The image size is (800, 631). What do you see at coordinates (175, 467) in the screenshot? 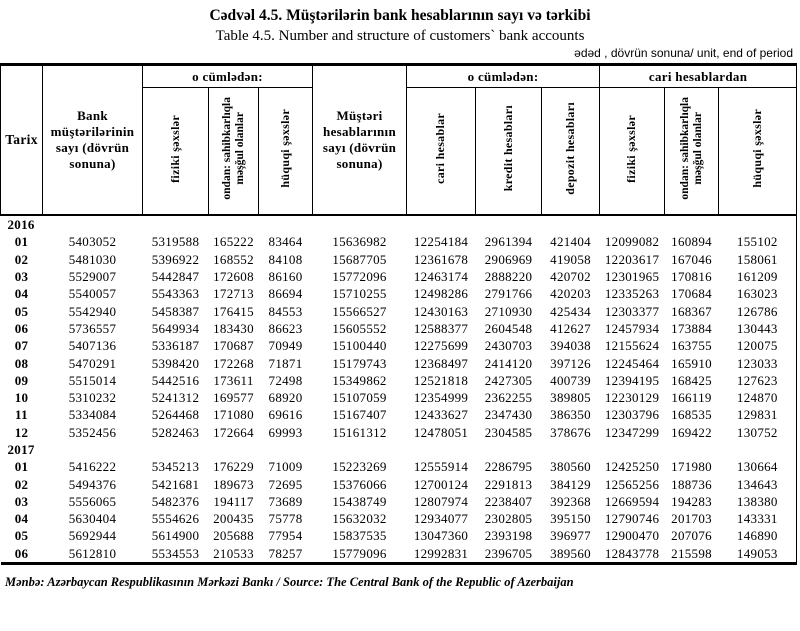
I see `data-cell: 5345213` at bounding box center [175, 467].